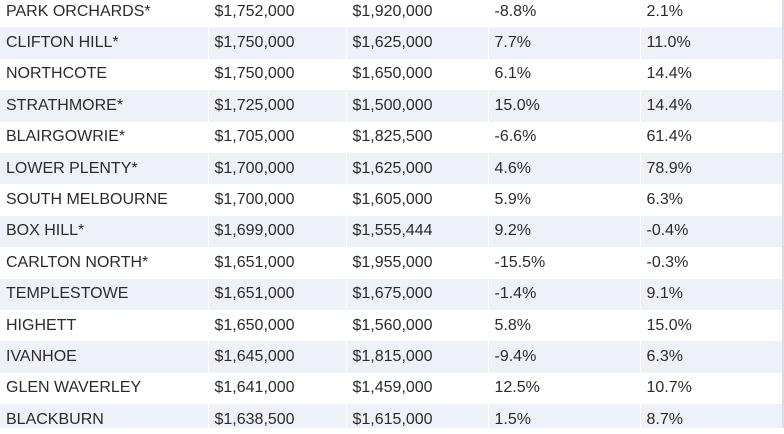 Image resolution: width=784 pixels, height=434 pixels. What do you see at coordinates (417, 106) in the screenshot?
I see `price-cell: $1,500,000` at bounding box center [417, 106].